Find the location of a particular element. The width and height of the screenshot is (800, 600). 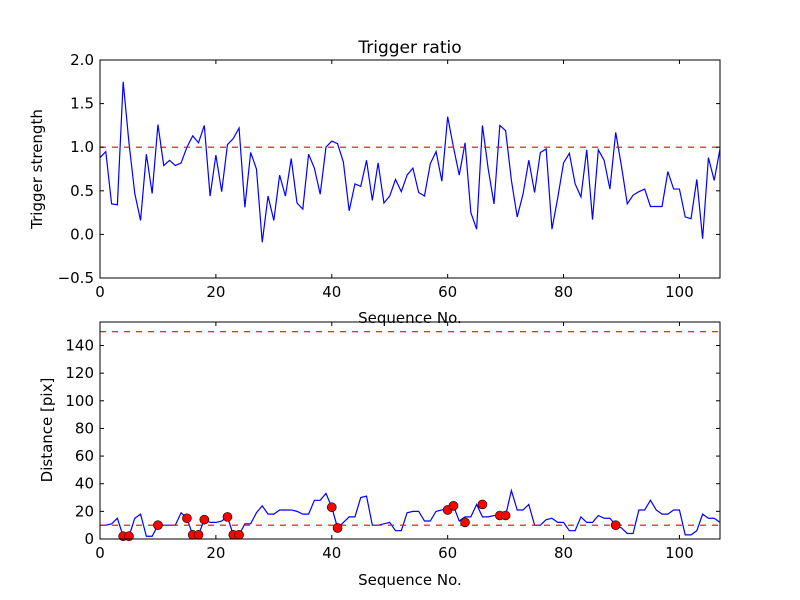

y-axis-label: Distance [pix] is located at coordinates (47, 430).